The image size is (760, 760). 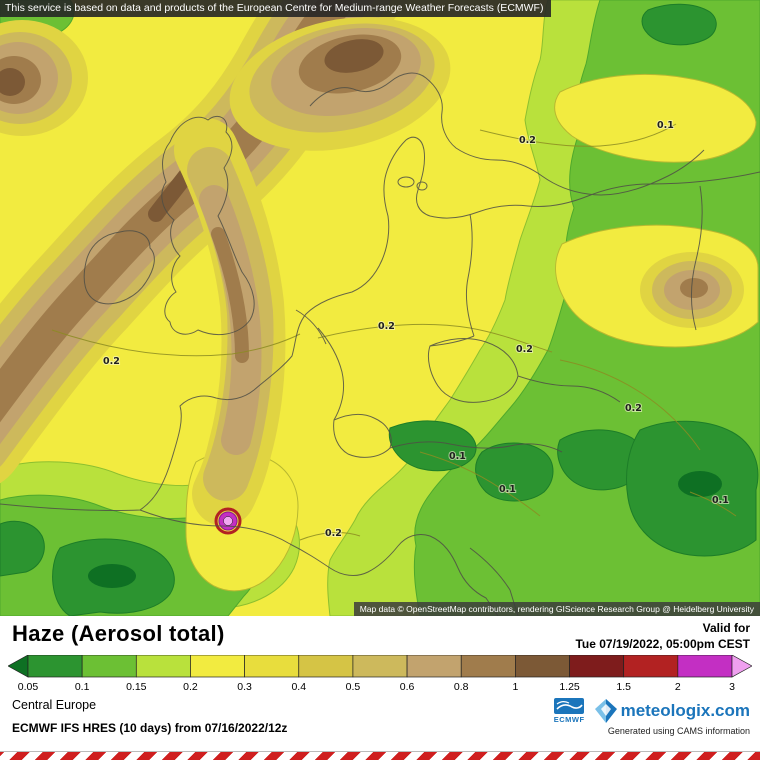 I want to click on generated-note: Generated using CAMS information, so click(x=678, y=731).